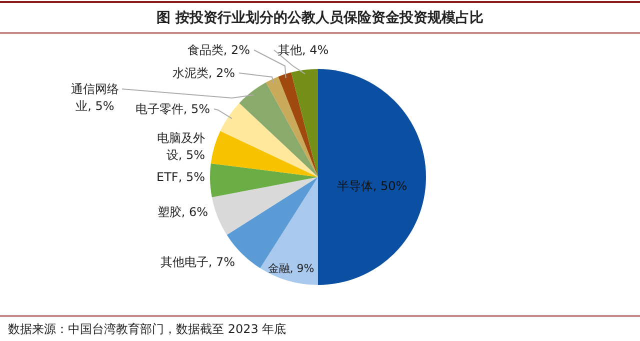 The height and width of the screenshot is (341, 640). Describe the element at coordinates (372, 186) in the screenshot. I see `slice-label: 半导体, 50%` at that location.